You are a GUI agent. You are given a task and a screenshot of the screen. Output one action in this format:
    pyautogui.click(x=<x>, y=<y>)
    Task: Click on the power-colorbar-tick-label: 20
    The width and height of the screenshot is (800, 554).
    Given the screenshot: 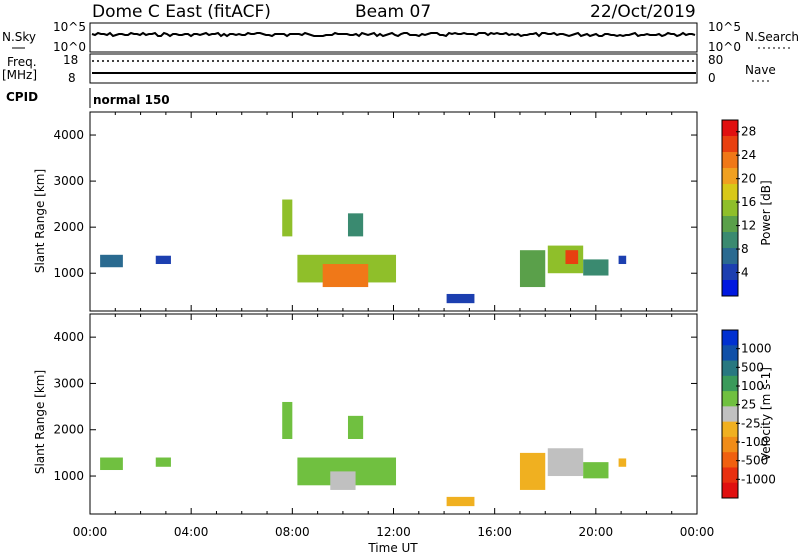 What is the action you would take?
    pyautogui.click(x=748, y=179)
    